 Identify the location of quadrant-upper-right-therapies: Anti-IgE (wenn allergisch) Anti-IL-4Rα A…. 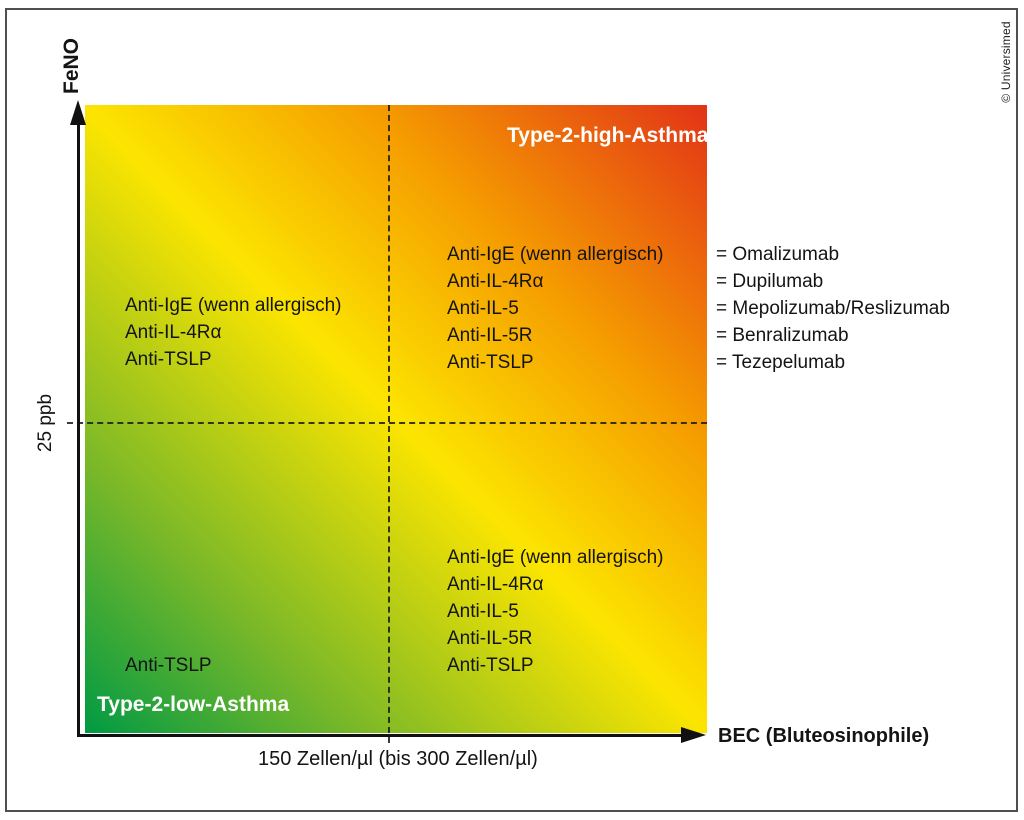
(555, 308).